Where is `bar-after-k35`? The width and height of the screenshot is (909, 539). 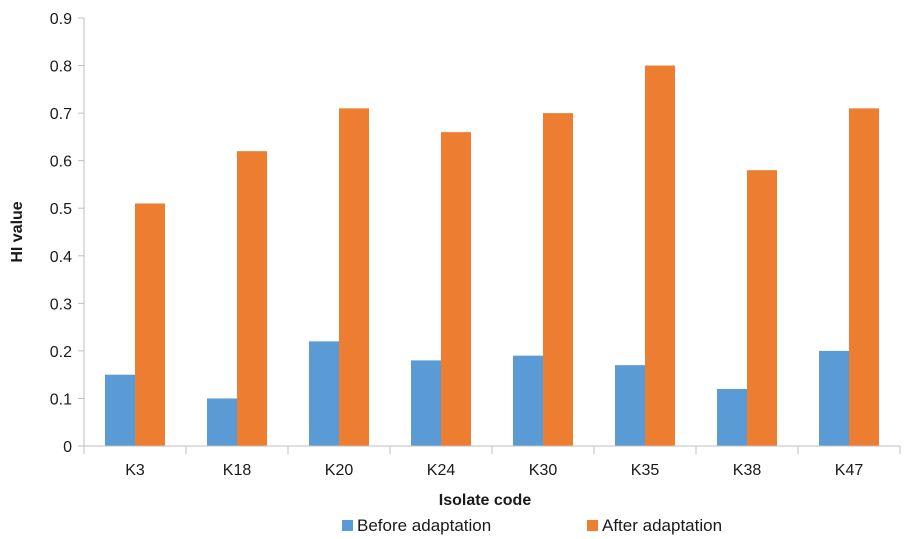
bar-after-k35 is located at coordinates (660, 256).